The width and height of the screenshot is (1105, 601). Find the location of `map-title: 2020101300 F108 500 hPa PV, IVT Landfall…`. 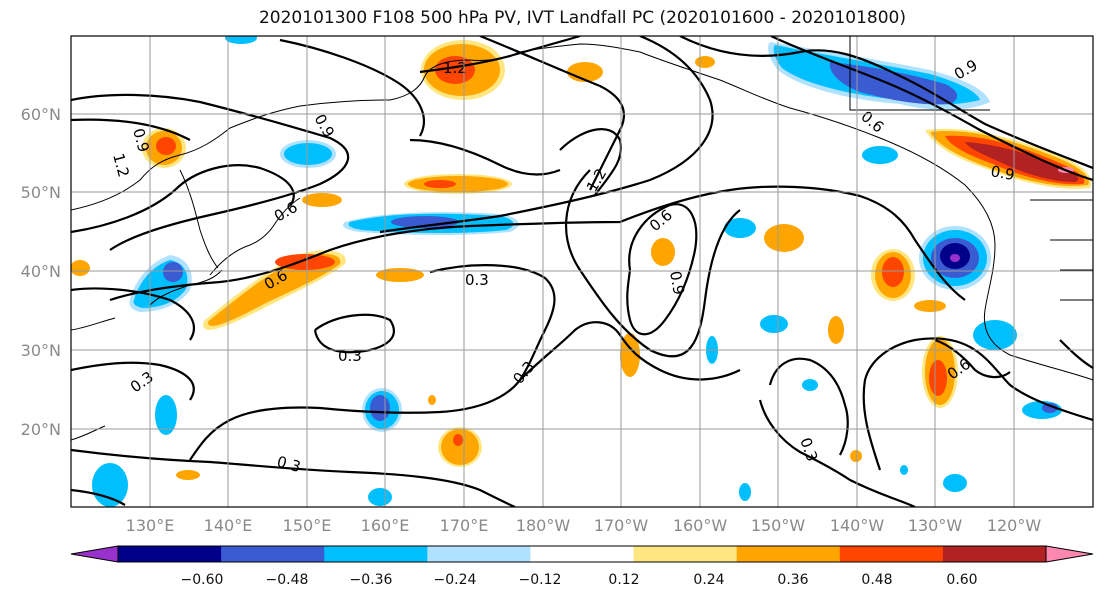

map-title: 2020101300 F108 500 hPa PV, IVT Landfall… is located at coordinates (582, 18).